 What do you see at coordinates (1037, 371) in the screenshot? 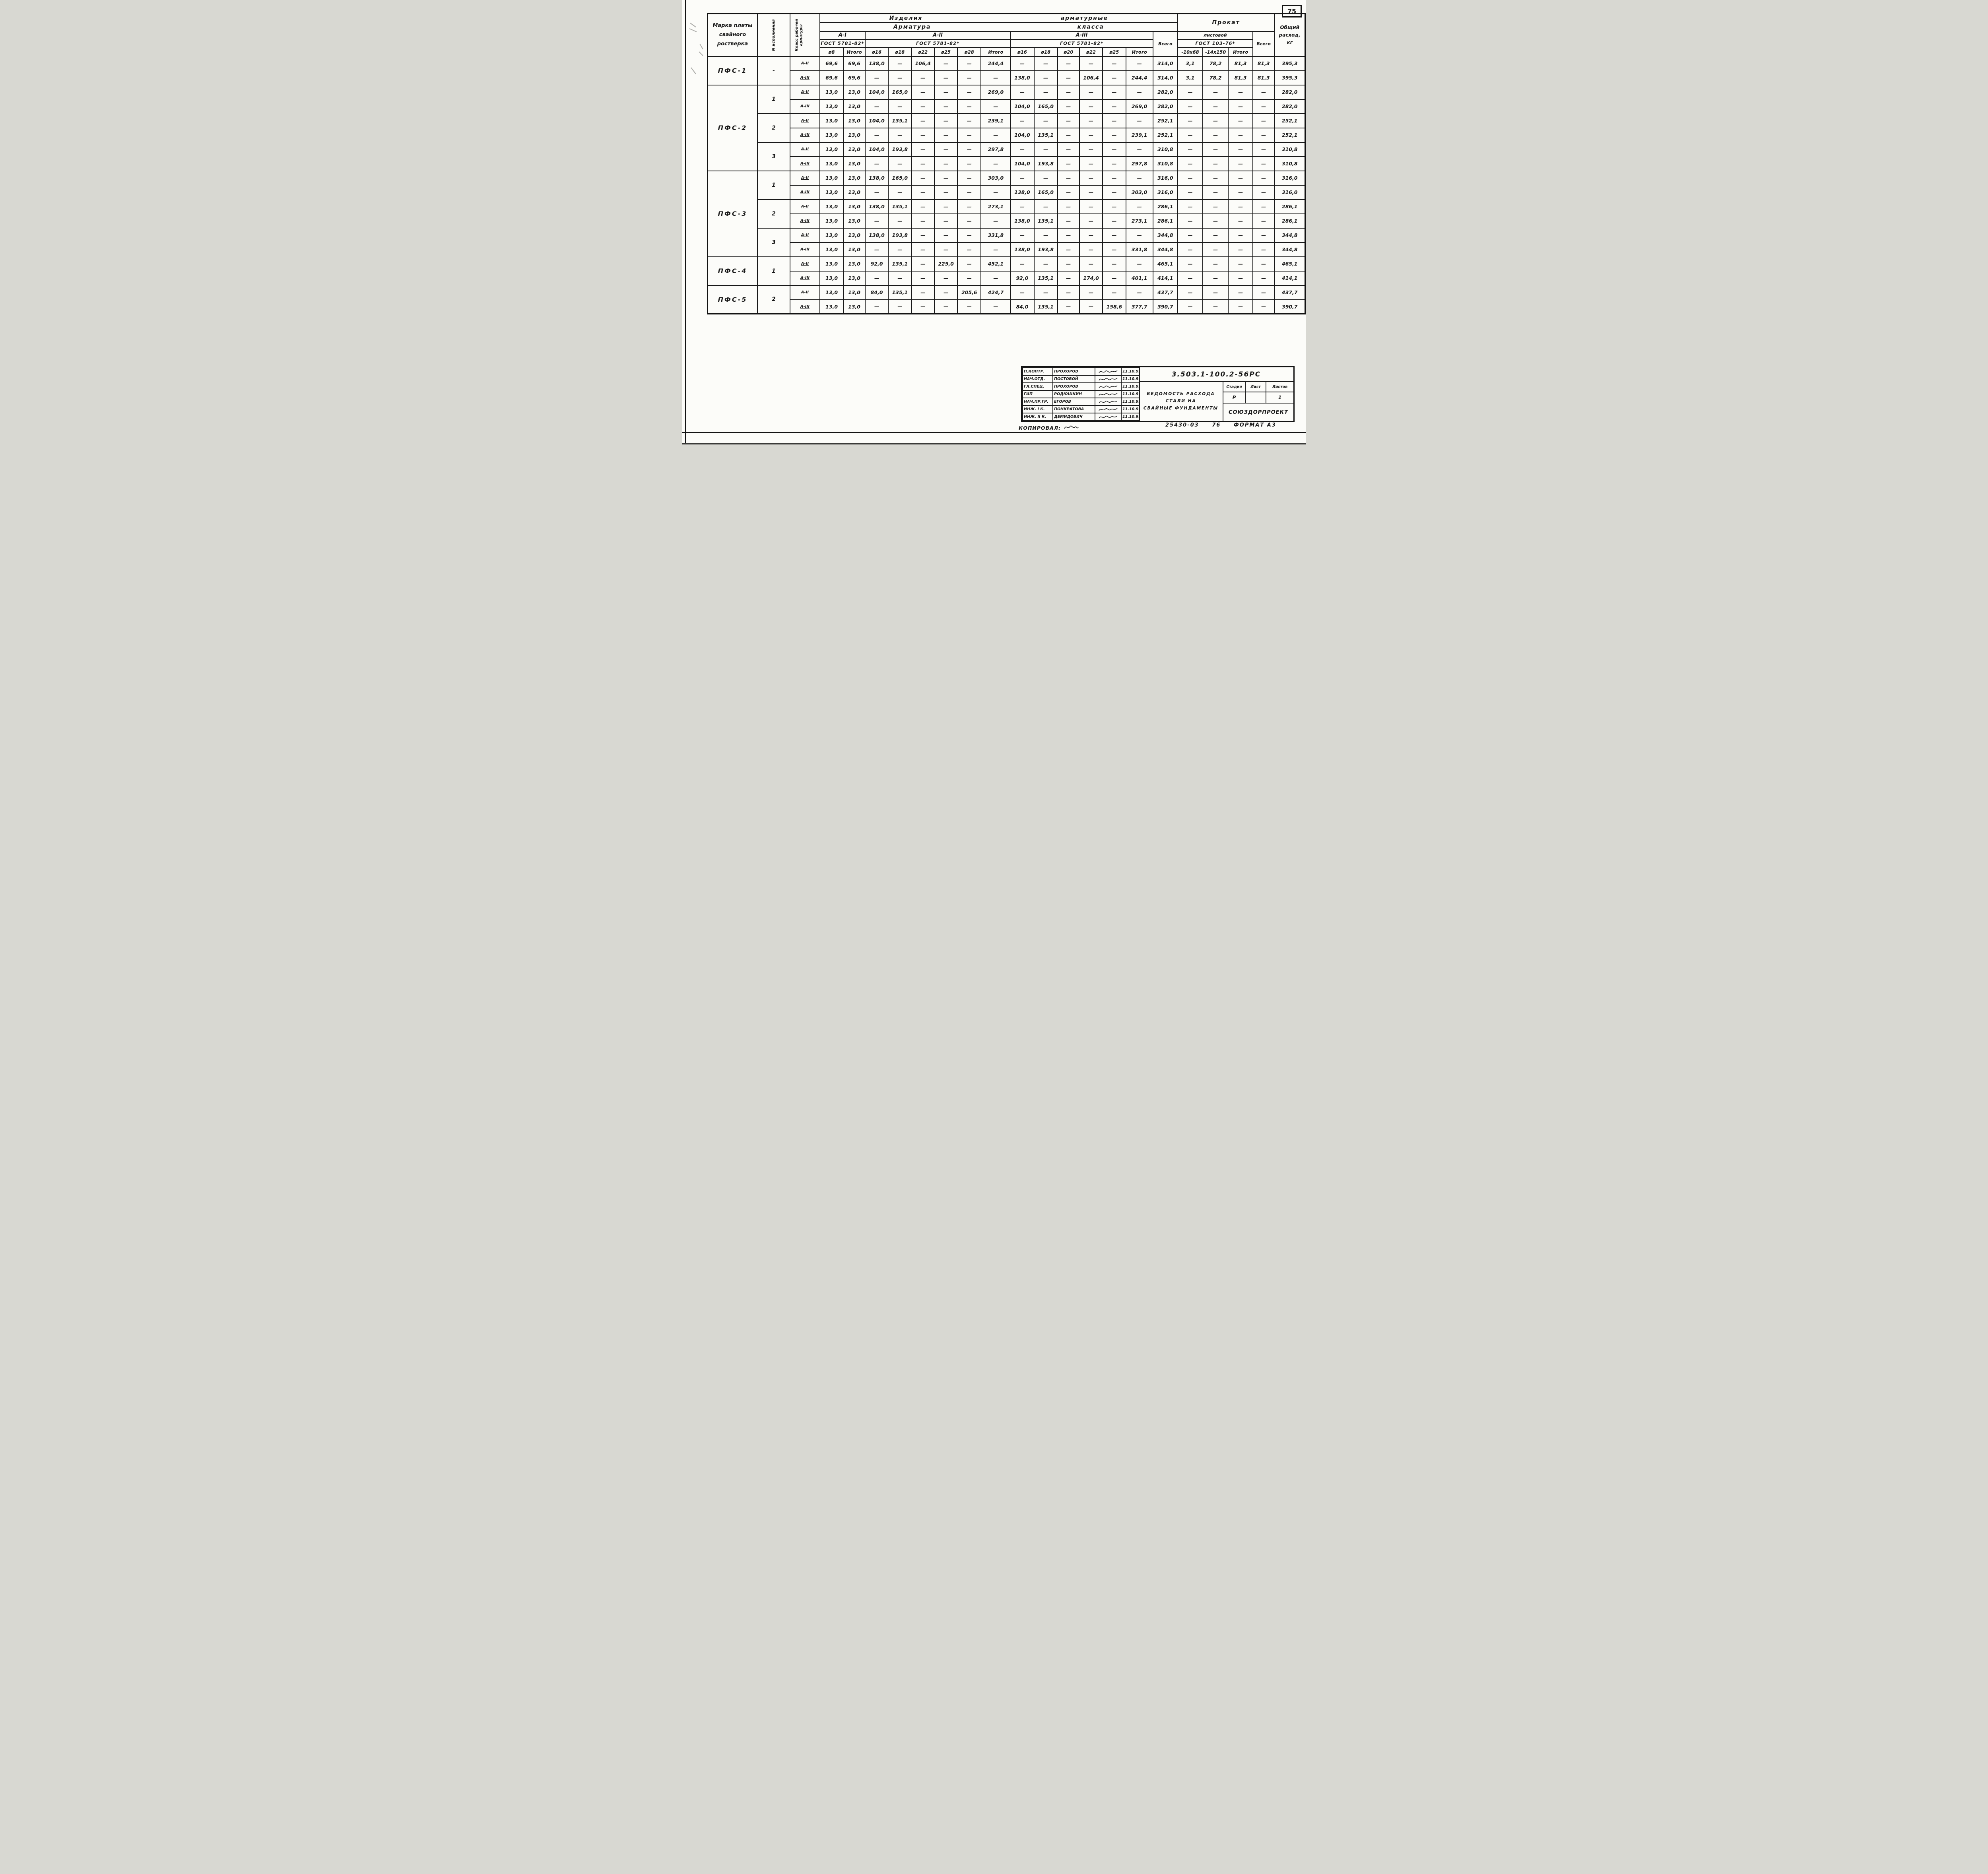
I see `approval-role: Н.КОНТР.` at bounding box center [1037, 371].